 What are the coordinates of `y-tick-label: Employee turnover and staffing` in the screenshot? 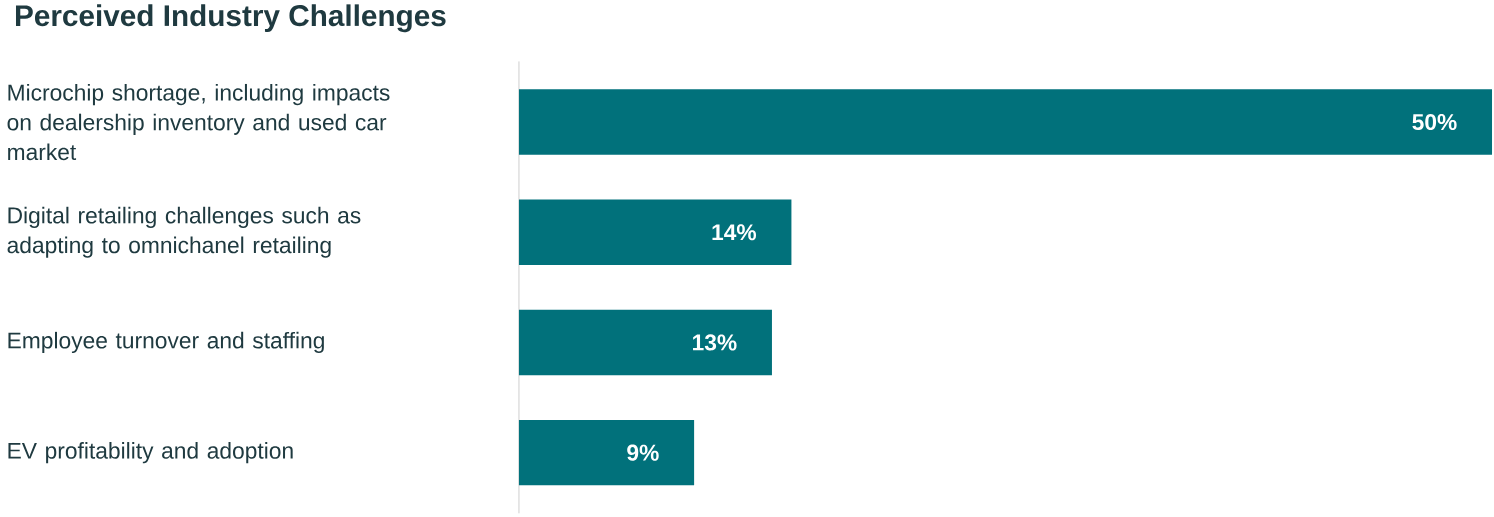 It's located at (166, 342).